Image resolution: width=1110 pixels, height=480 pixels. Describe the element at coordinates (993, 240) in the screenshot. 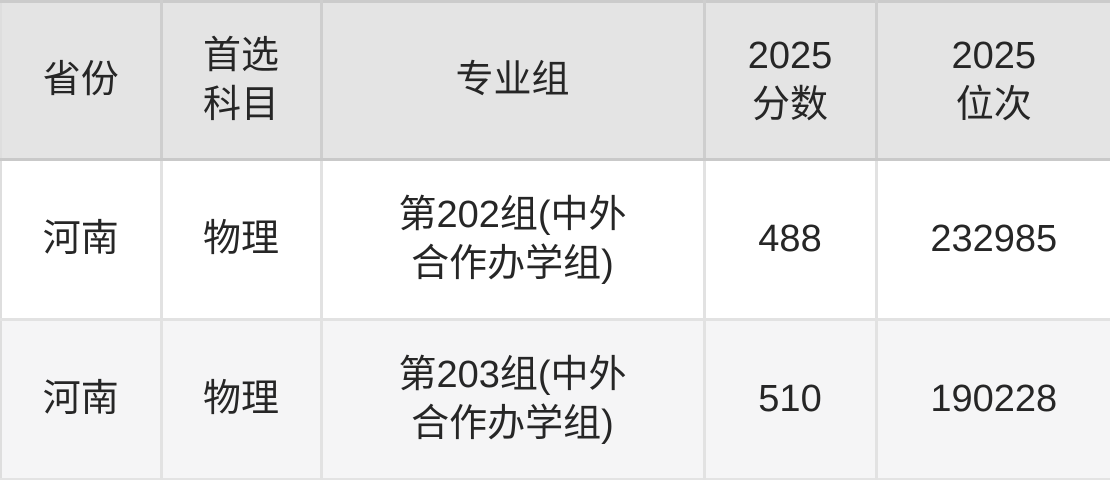

I see `cell-rank: 232985` at that location.